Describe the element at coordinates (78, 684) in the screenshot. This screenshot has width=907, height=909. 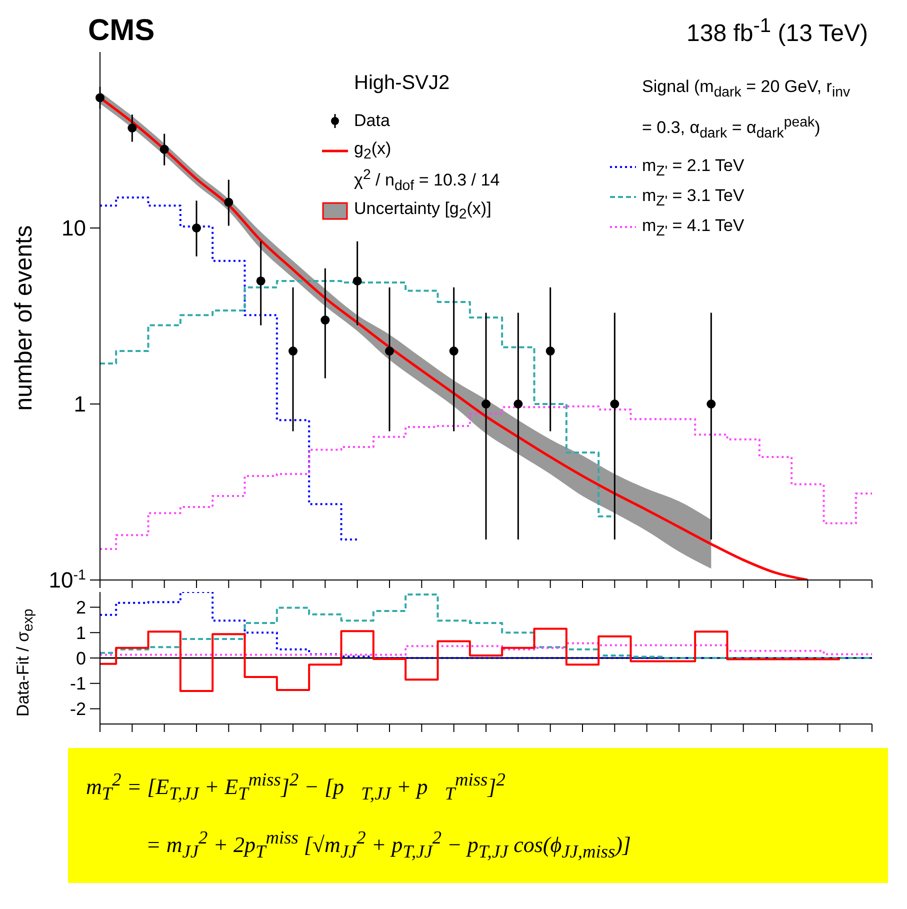
I see `y-tick-label: -1` at that location.